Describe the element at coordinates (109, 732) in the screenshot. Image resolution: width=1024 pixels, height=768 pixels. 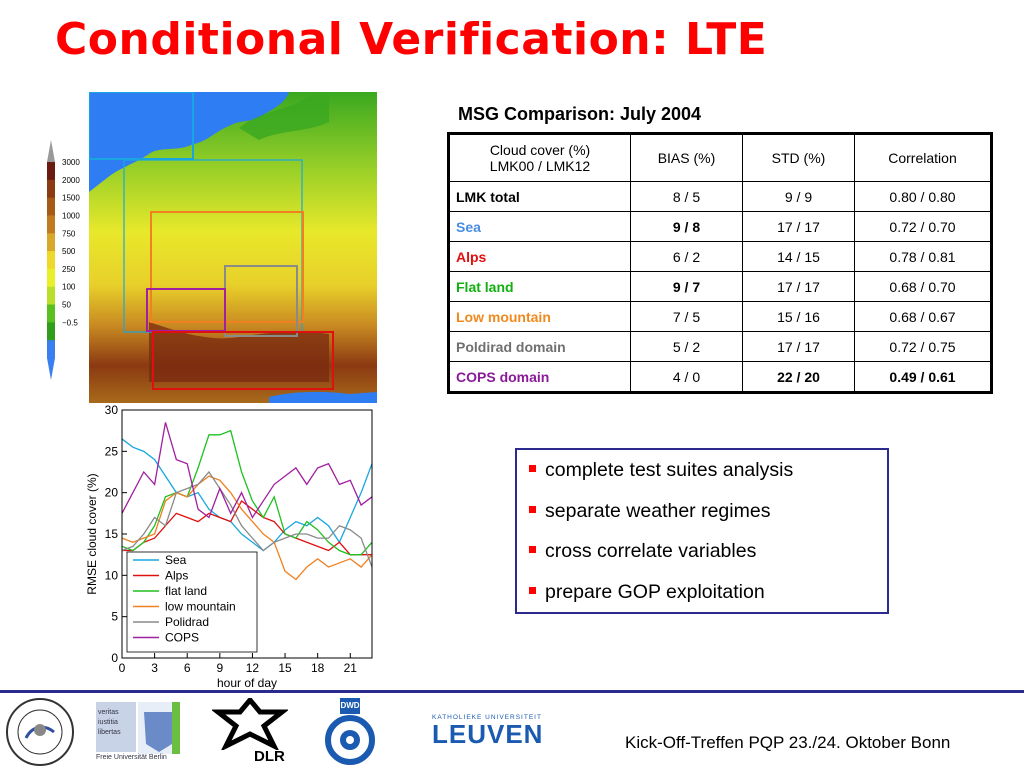
I see `fu-motto-3: libertas` at that location.